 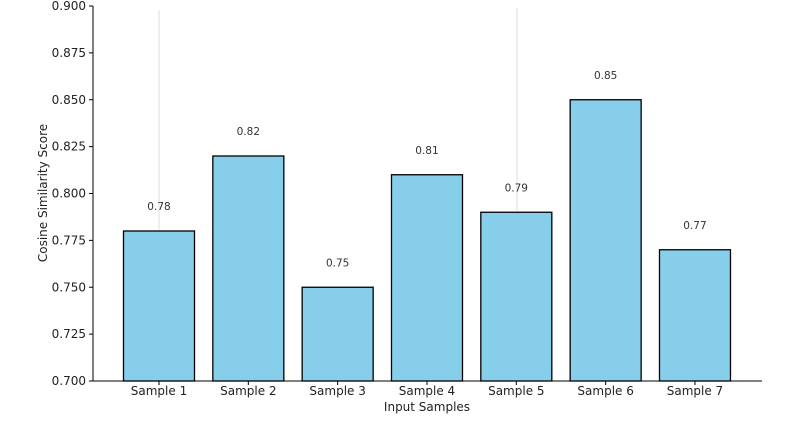 I want to click on data-label: 0.75, so click(x=337, y=263).